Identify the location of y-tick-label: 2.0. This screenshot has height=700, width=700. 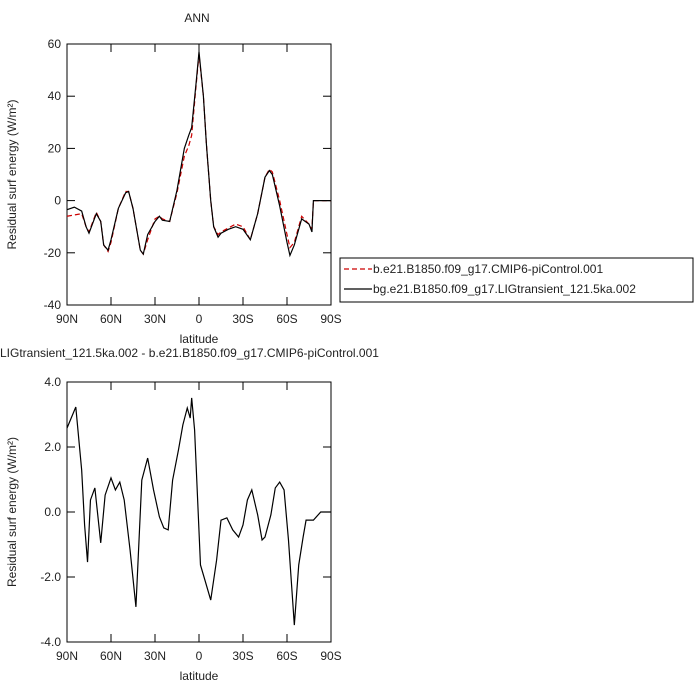
(52, 447).